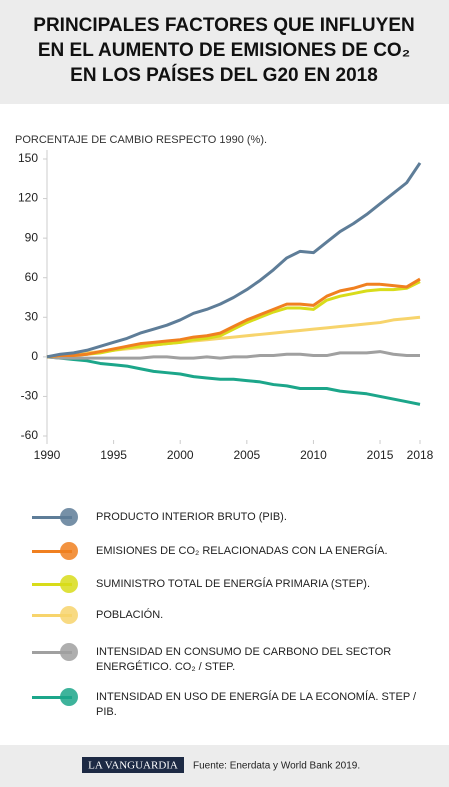  Describe the element at coordinates (30, 435) in the screenshot. I see `y-tick-label: -60` at that location.